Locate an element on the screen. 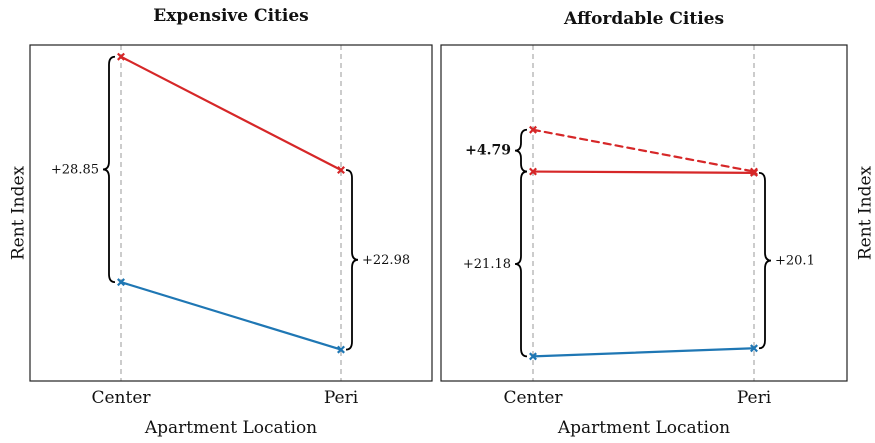 The width and height of the screenshot is (875, 443). annotation-label-1: +4.79 is located at coordinates (488, 151).